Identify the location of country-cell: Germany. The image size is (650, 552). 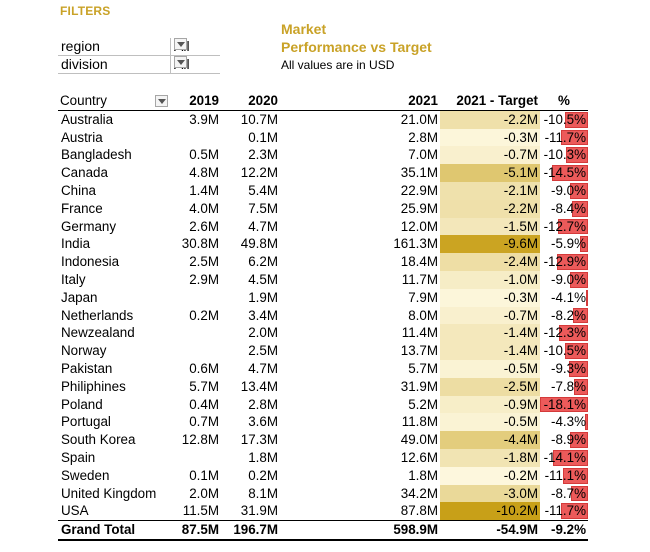
(89, 226).